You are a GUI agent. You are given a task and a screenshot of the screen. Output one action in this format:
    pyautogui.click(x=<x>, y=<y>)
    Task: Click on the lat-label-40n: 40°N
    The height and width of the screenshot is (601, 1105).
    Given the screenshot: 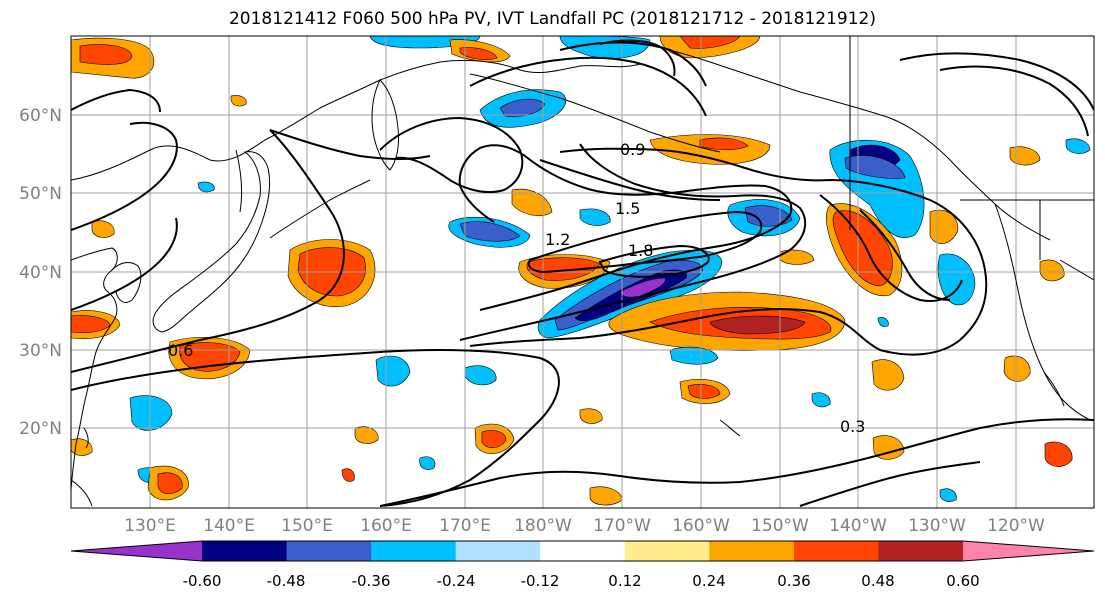 What is the action you would take?
    pyautogui.click(x=40, y=273)
    